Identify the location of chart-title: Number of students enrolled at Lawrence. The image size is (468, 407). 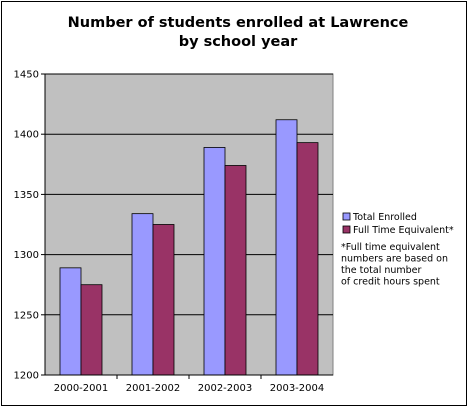
(238, 23).